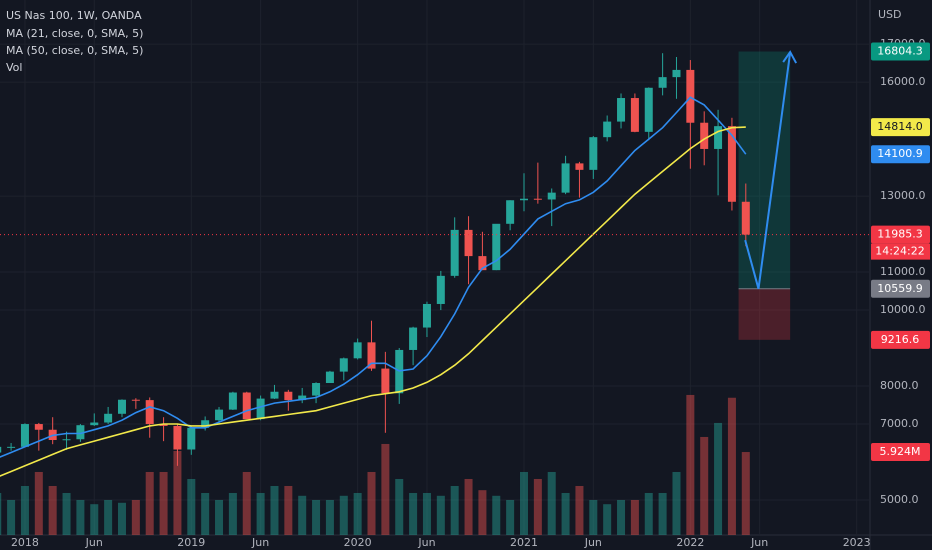  Describe the element at coordinates (191, 542) in the screenshot. I see `x-tick-label: 2019` at that location.